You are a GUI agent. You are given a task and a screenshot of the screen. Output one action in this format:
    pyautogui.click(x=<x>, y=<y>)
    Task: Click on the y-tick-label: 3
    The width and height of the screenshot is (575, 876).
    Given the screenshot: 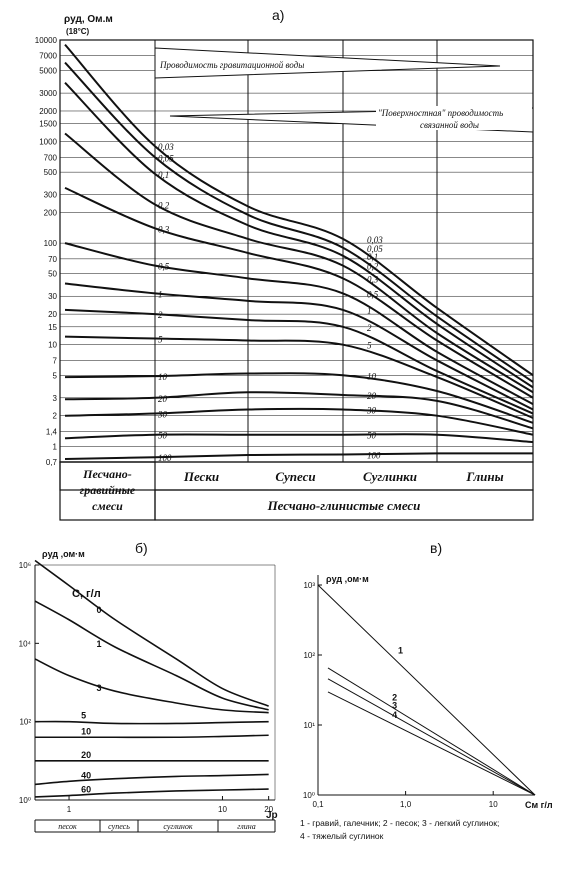 What is the action you would take?
    pyautogui.click(x=55, y=398)
    